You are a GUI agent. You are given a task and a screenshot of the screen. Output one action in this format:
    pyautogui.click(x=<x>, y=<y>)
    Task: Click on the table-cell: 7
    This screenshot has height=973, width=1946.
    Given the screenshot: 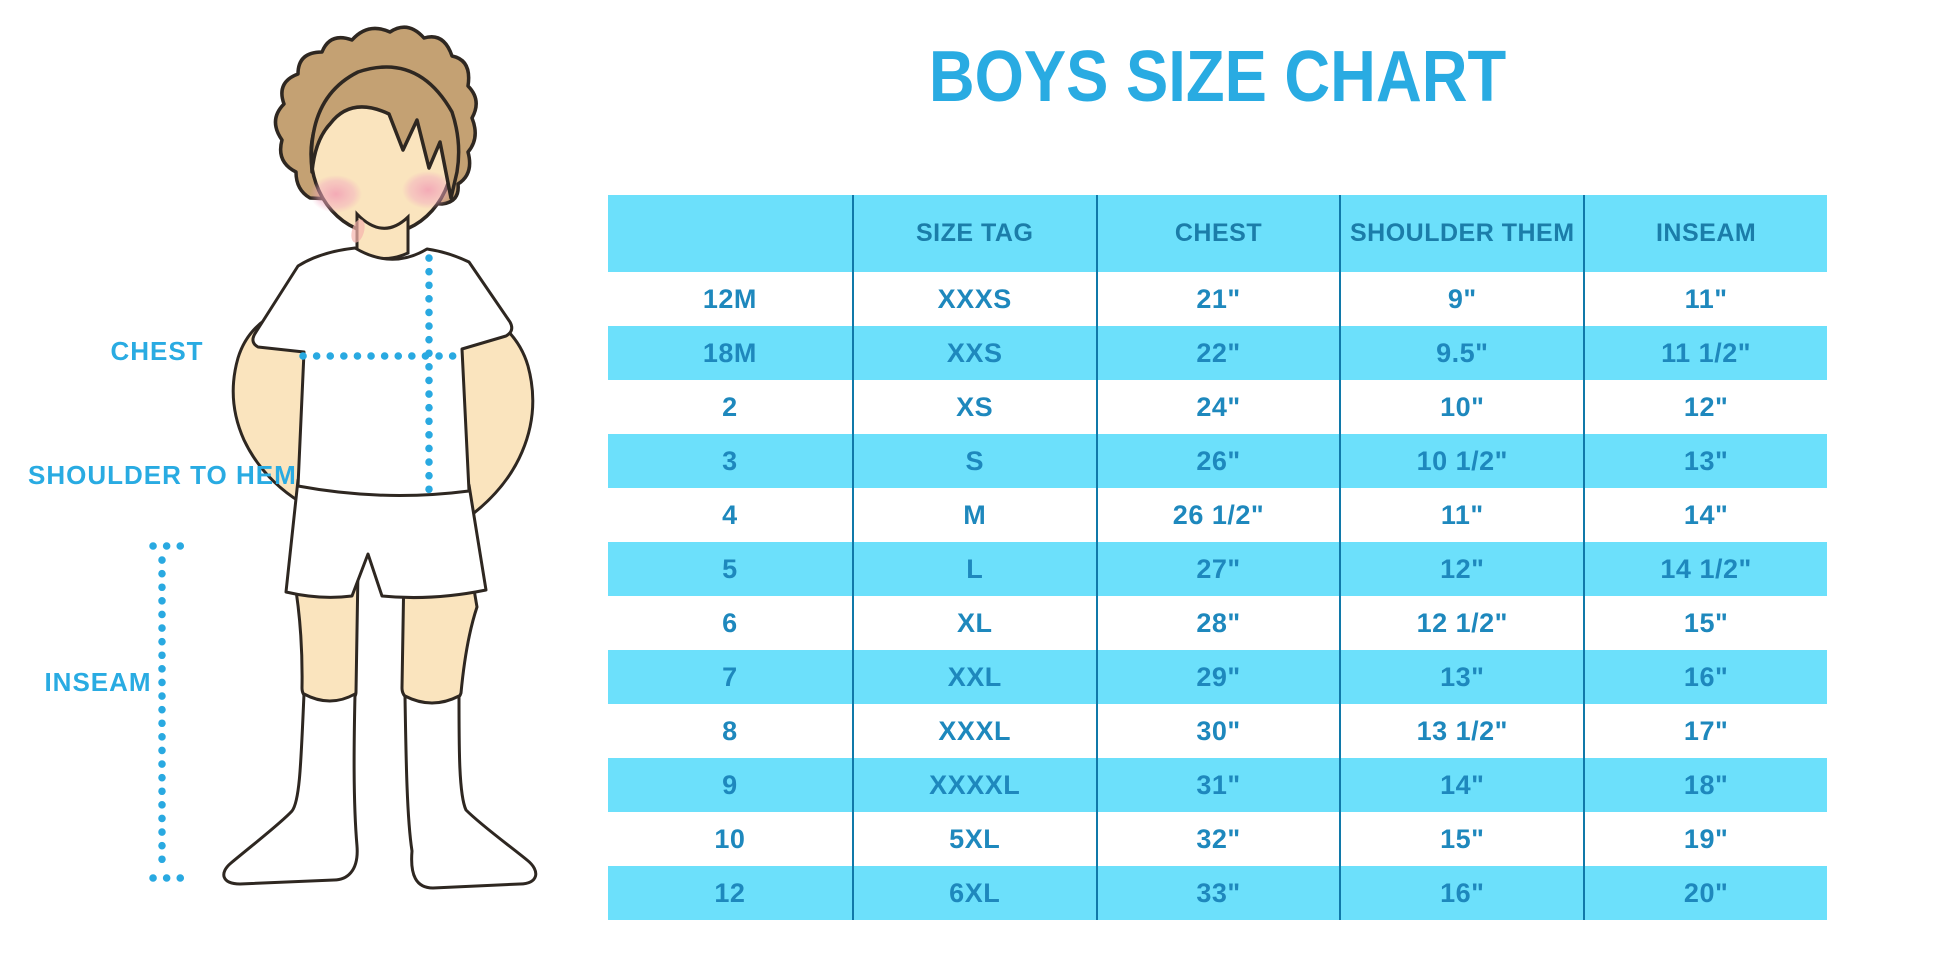 What is the action you would take?
    pyautogui.click(x=730, y=676)
    